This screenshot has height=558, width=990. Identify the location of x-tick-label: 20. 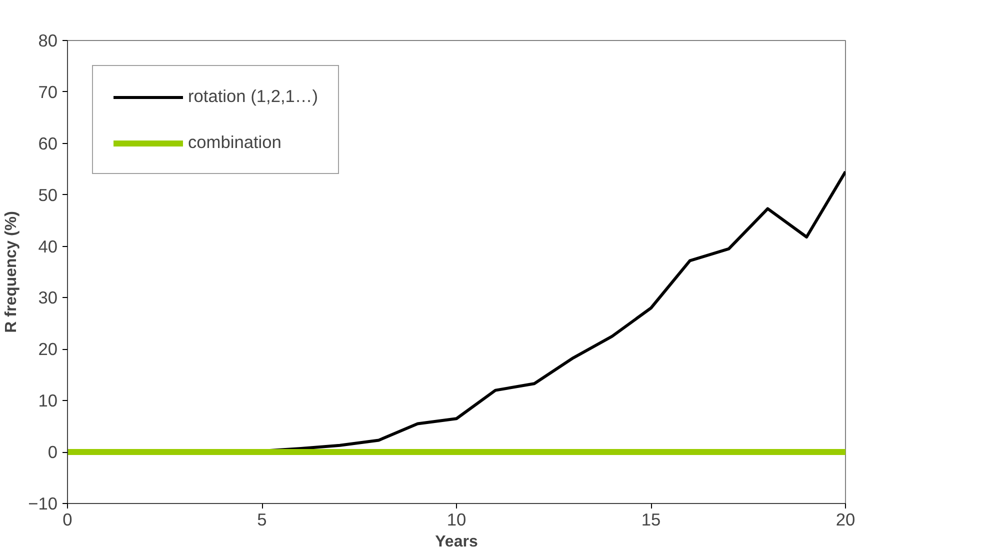
(846, 520).